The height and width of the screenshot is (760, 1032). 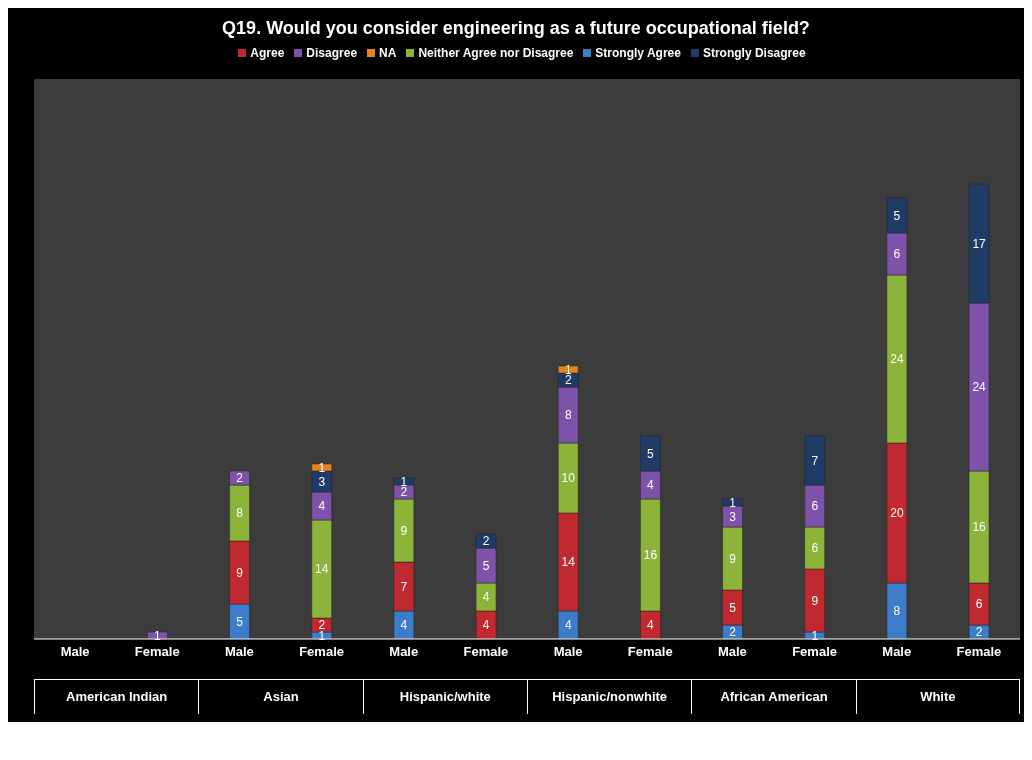 I want to click on data-label: 17, so click(x=979, y=243).